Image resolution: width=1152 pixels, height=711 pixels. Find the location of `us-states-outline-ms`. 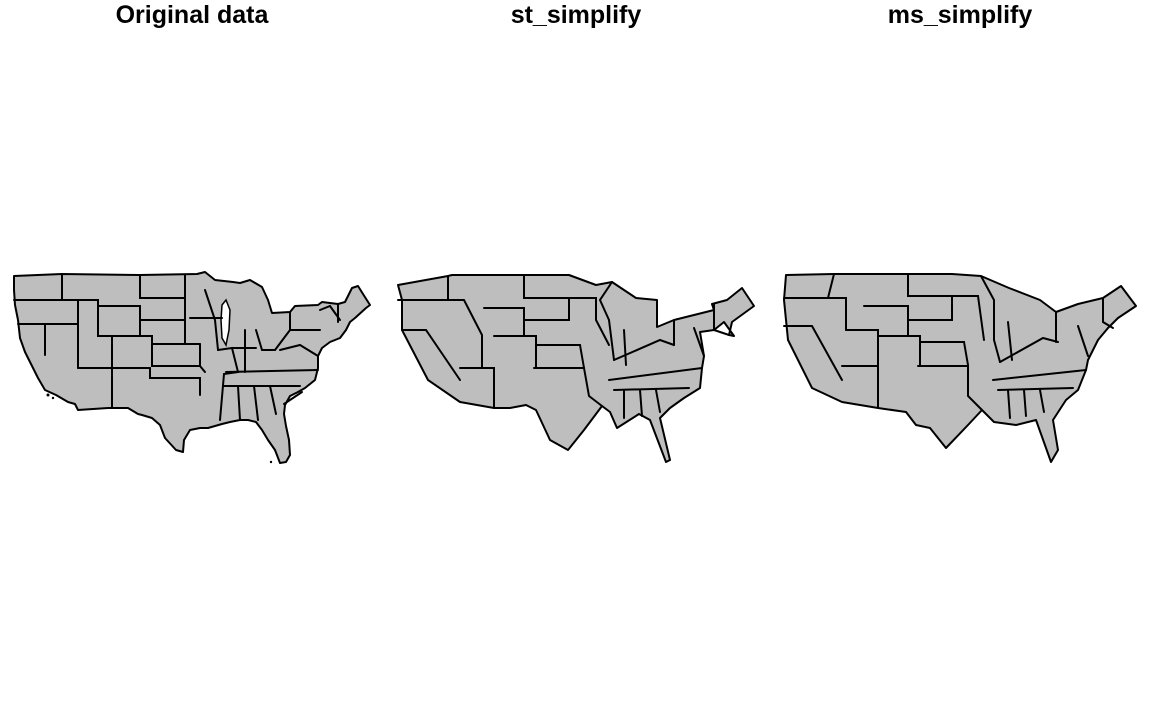

us-states-outline-ms is located at coordinates (960, 368).